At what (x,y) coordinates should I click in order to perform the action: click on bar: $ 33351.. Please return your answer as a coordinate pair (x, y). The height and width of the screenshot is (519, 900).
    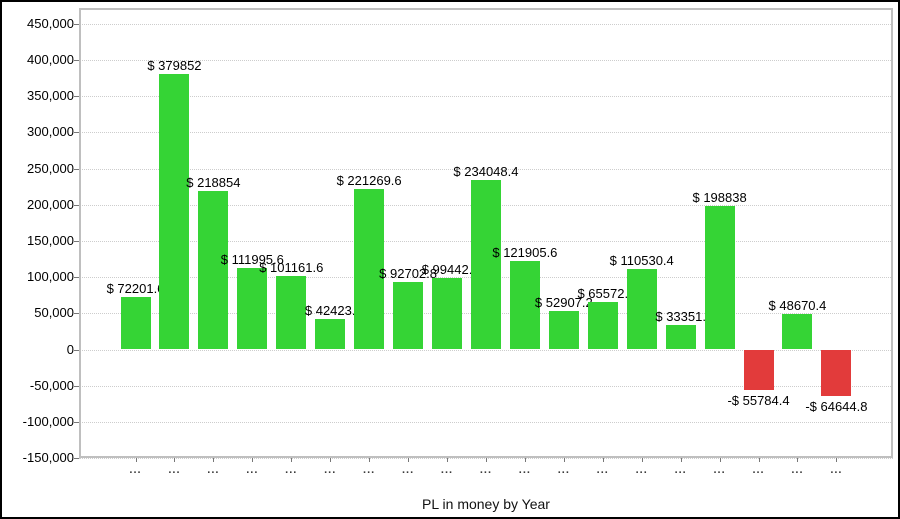
    Looking at the image, I should click on (680, 329).